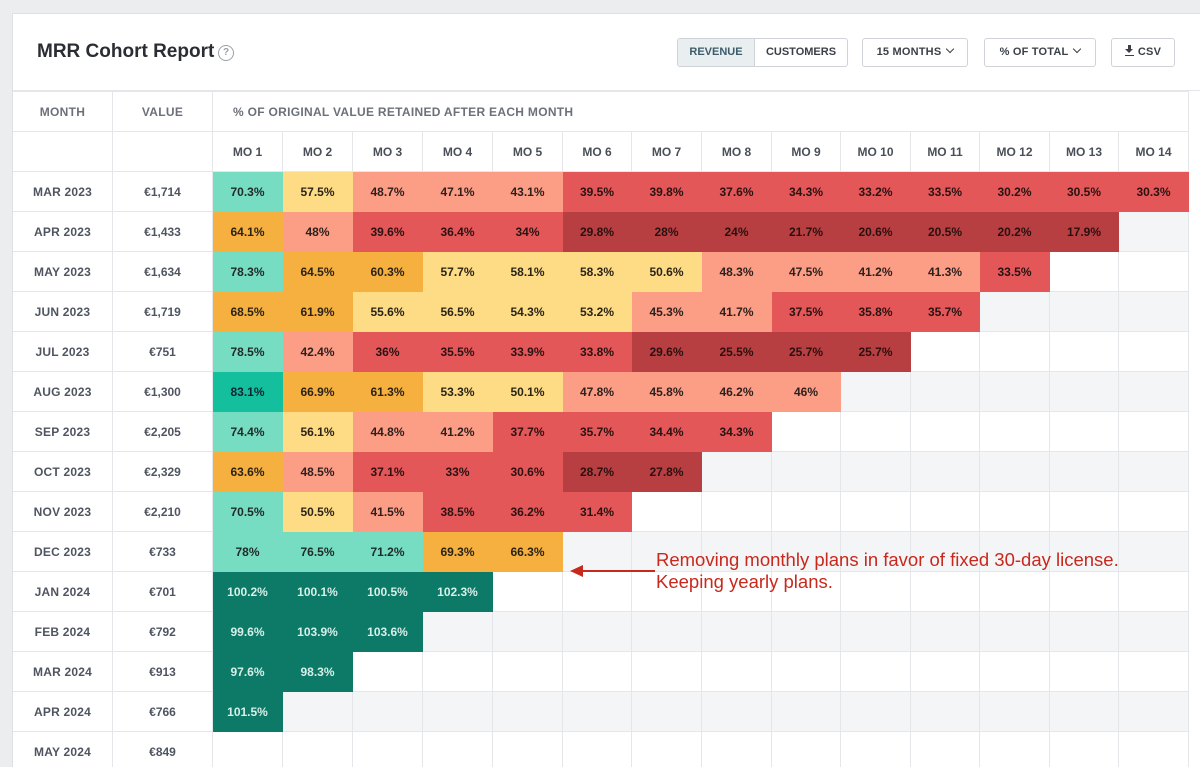 The image size is (1200, 767). Describe the element at coordinates (597, 191) in the screenshot. I see `retention-cell: 39.5%` at that location.